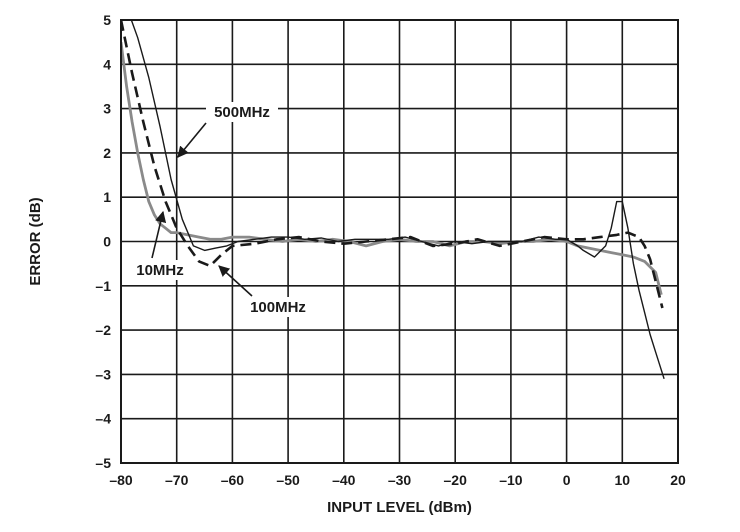 The height and width of the screenshot is (532, 740). Describe the element at coordinates (103, 330) in the screenshot. I see `y-tick-label: –2` at that location.